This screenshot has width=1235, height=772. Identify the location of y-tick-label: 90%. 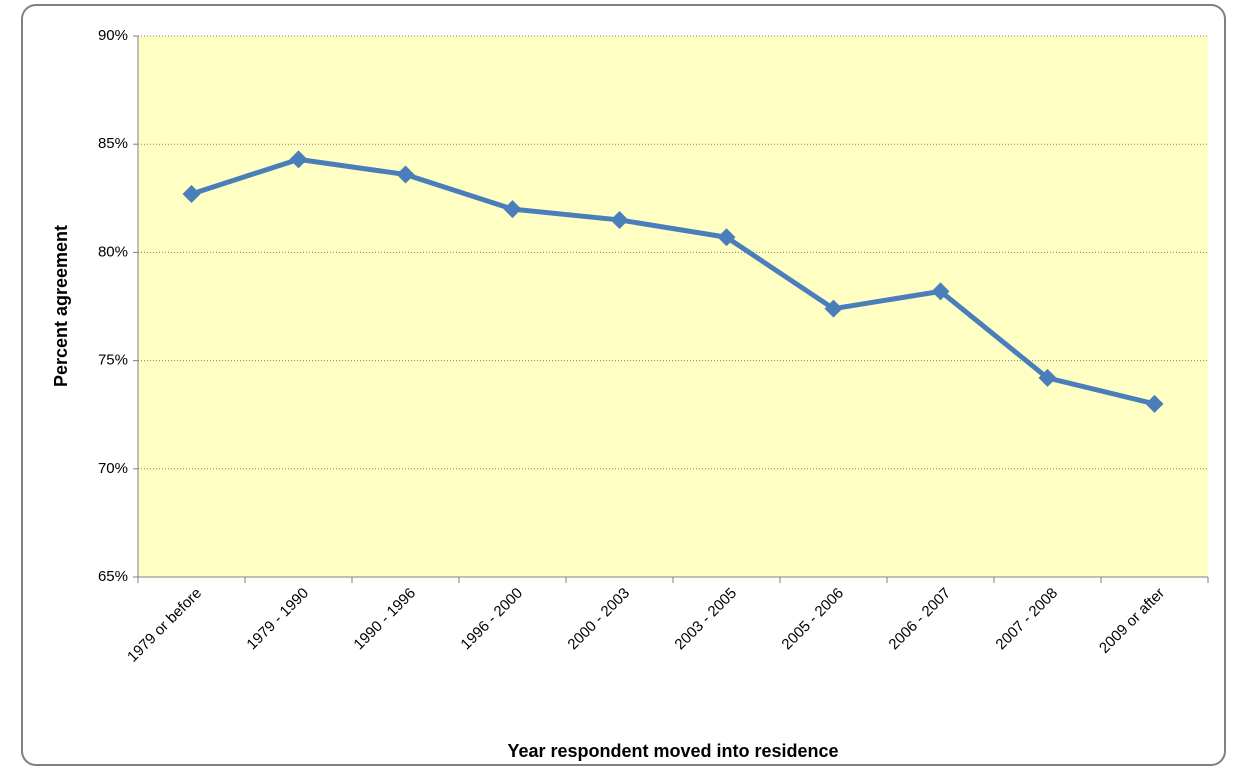
(113, 35).